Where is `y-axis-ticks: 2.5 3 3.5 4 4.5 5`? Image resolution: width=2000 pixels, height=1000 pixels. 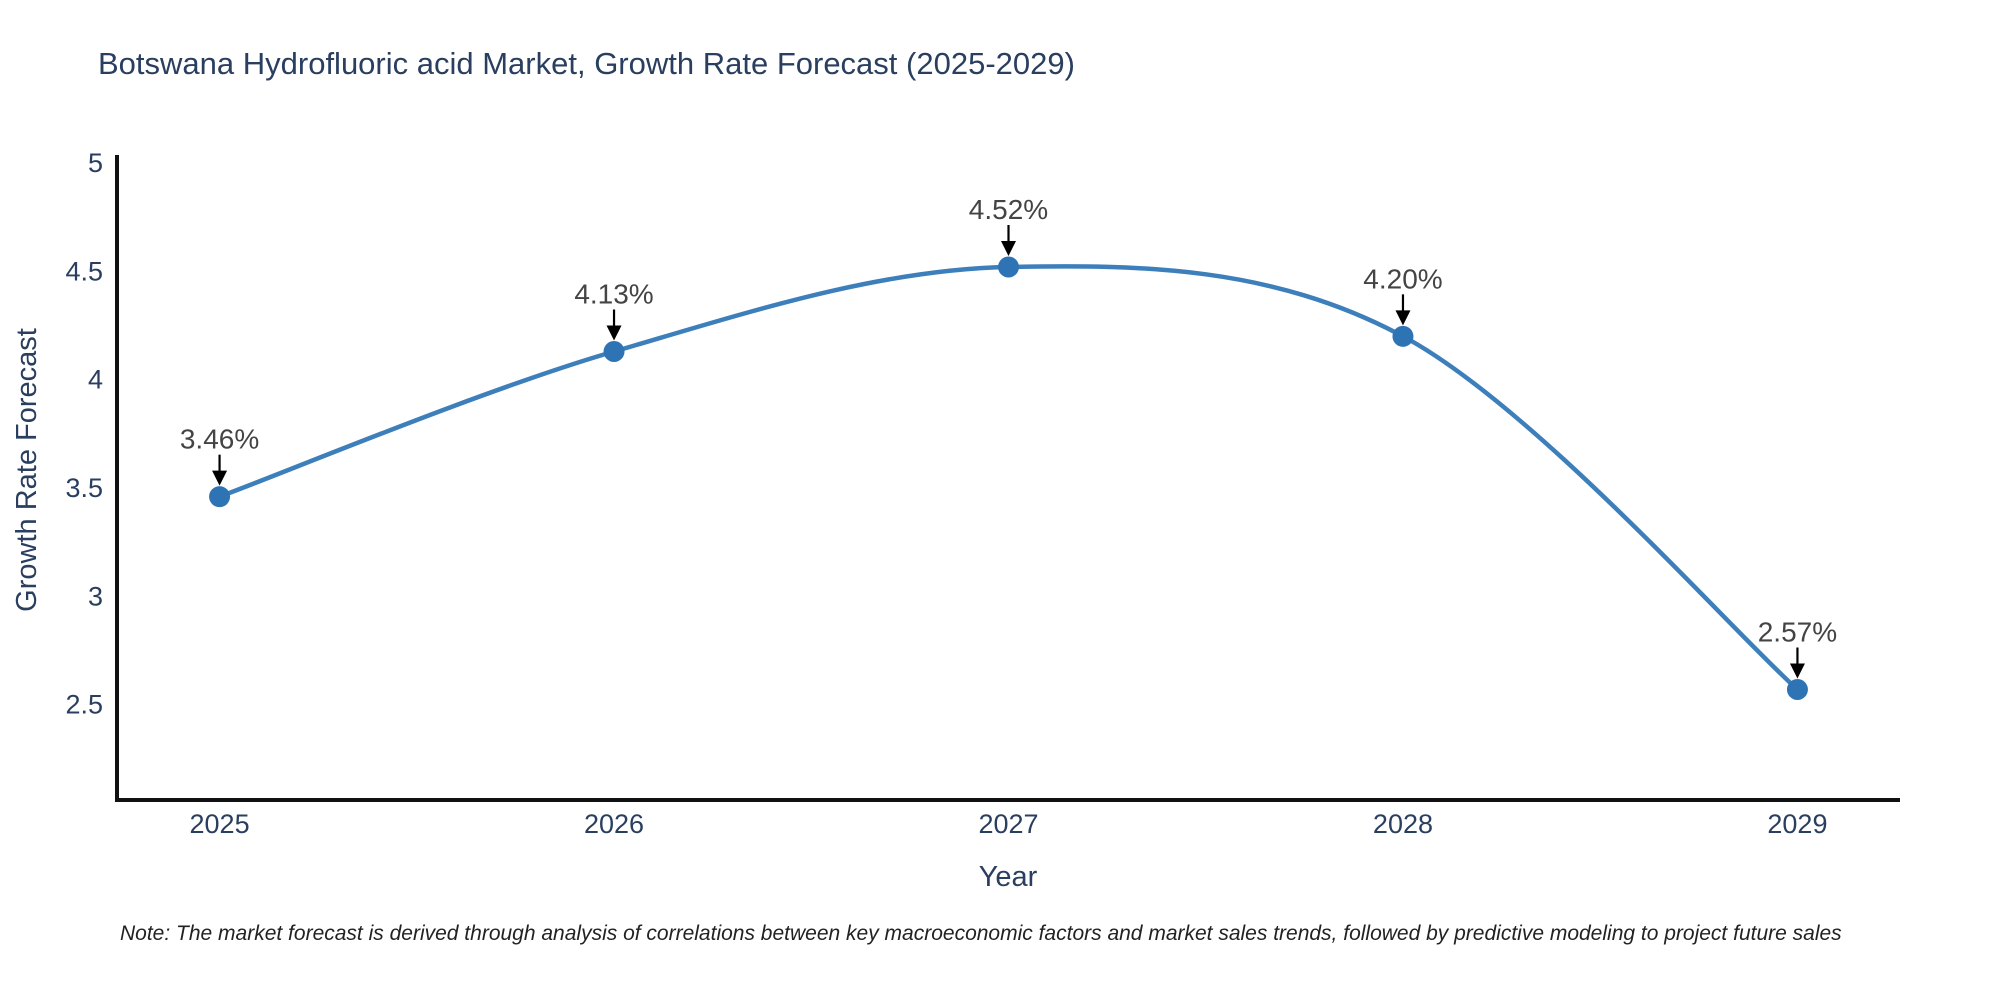
y-axis-ticks: 2.5 3 3.5 4 4.5 5 is located at coordinates (84, 434).